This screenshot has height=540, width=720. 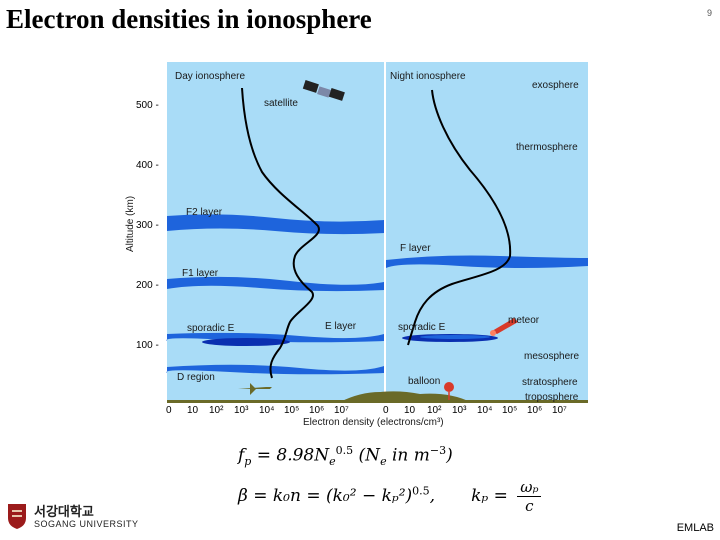 What do you see at coordinates (459, 410) in the screenshot?
I see `x-tick-night-3: 10³` at bounding box center [459, 410].